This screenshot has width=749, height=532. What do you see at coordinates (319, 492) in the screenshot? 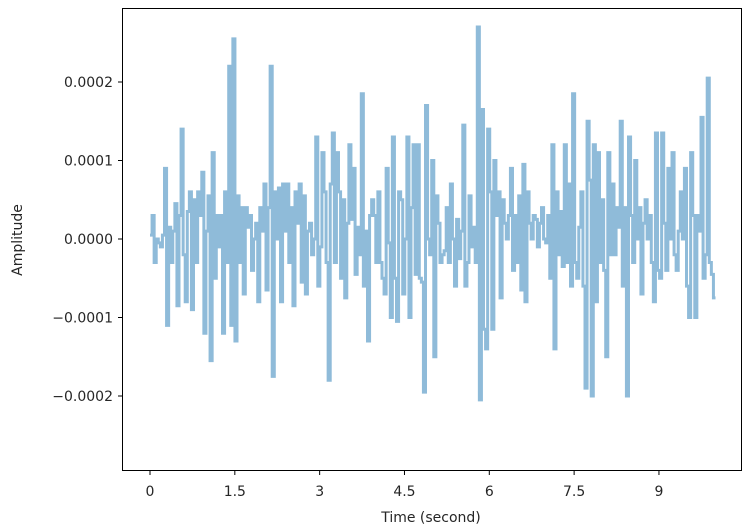
I see `x-tick-label: 3` at bounding box center [319, 492].